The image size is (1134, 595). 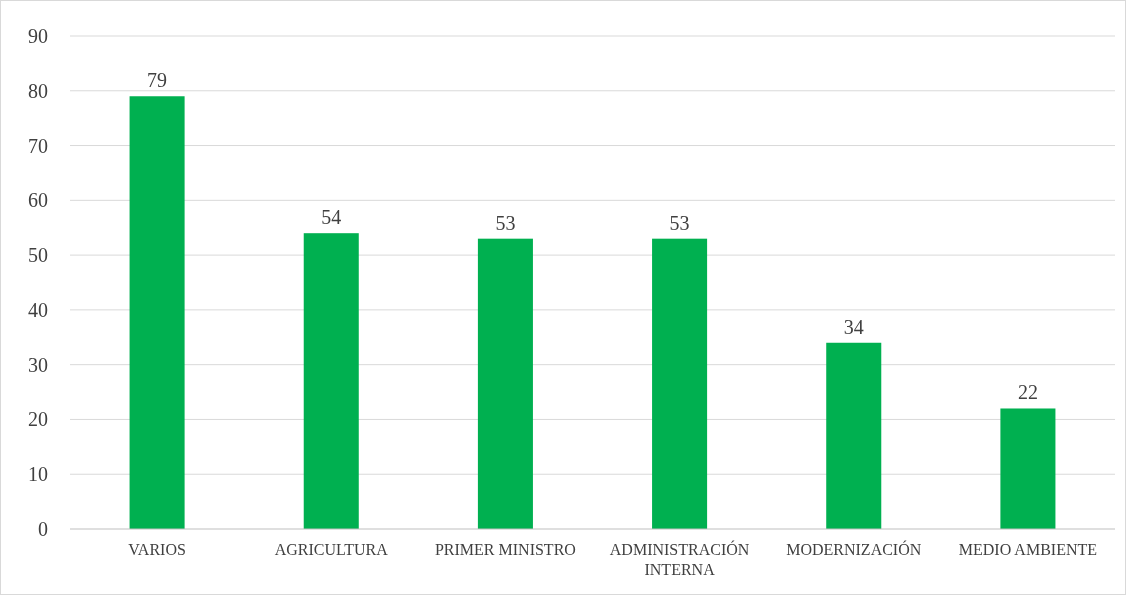 What do you see at coordinates (679, 559) in the screenshot?
I see `x-tick-label: ADMINISTRACIÓN INTERNA` at bounding box center [679, 559].